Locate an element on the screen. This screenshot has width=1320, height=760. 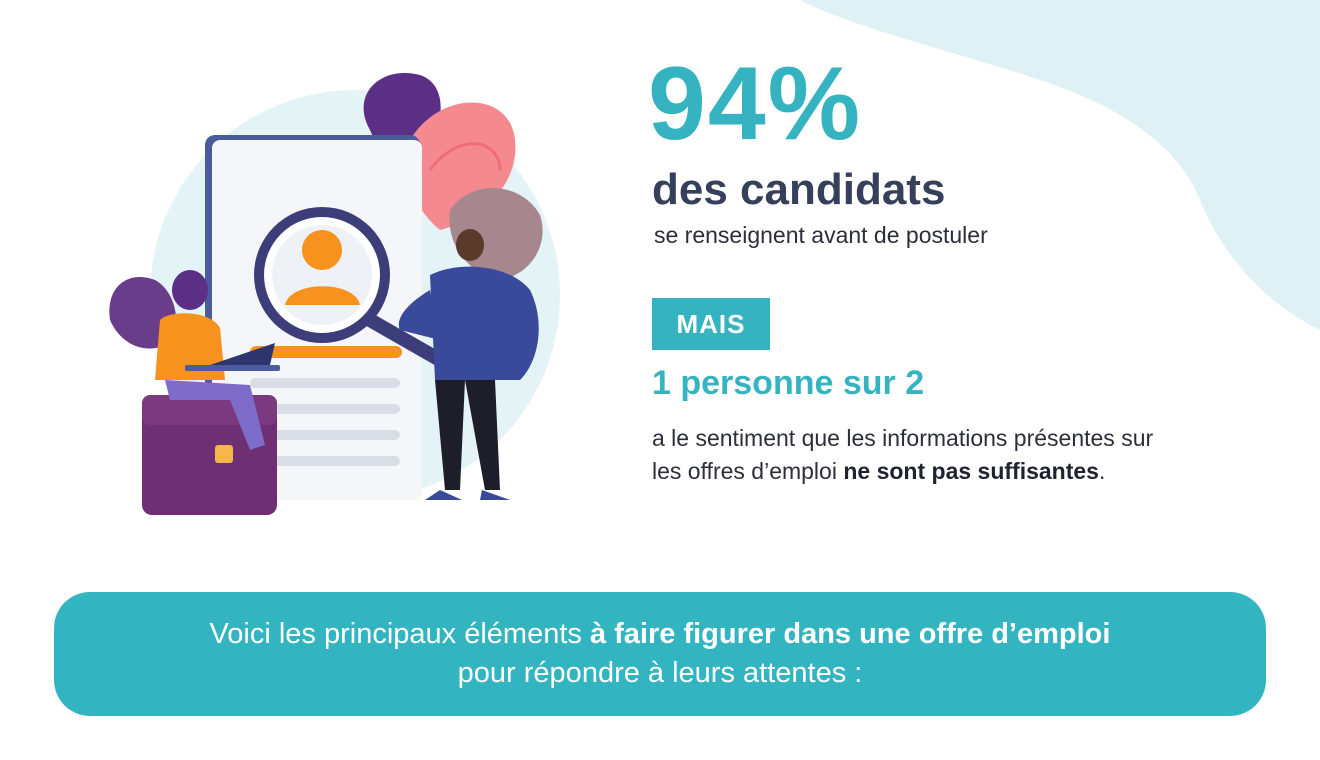
desc-bold-text: ne sont pas suffisantes is located at coordinates (971, 471).